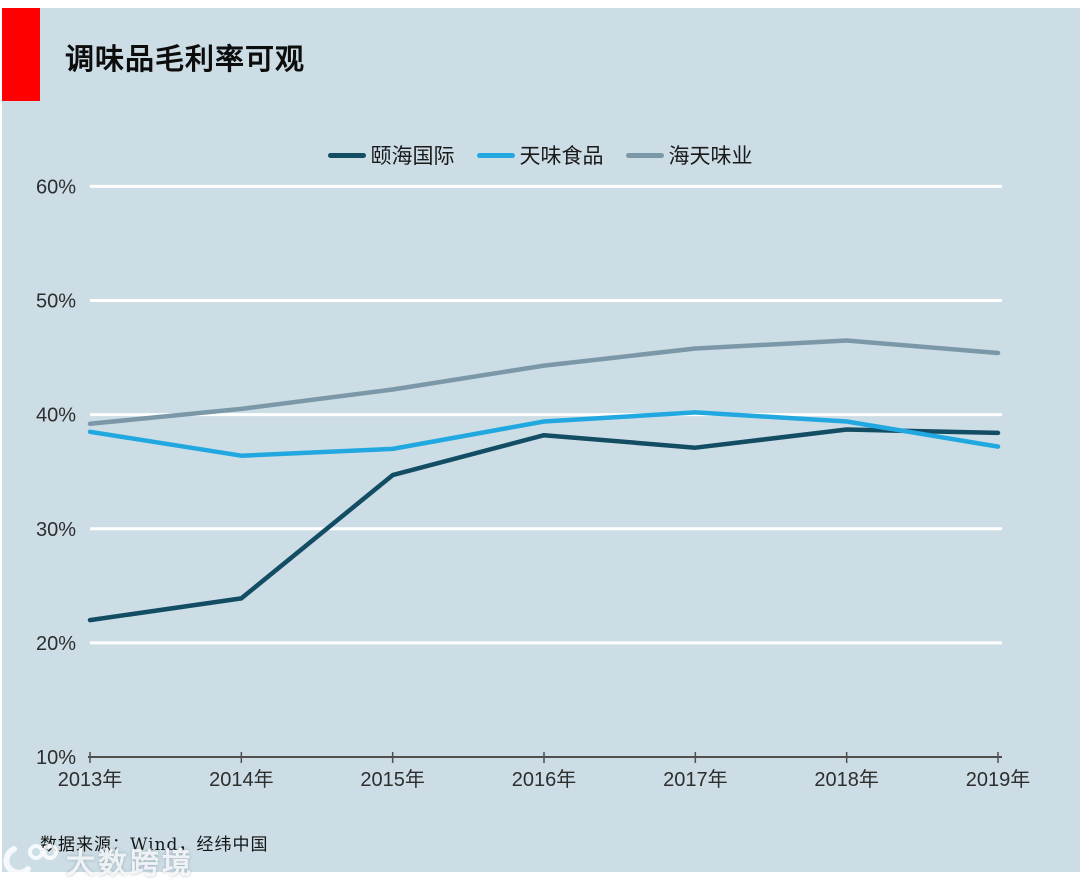 This screenshot has width=1080, height=882. I want to click on legend-item-yihai-guoji: 颐海国际, so click(391, 155).